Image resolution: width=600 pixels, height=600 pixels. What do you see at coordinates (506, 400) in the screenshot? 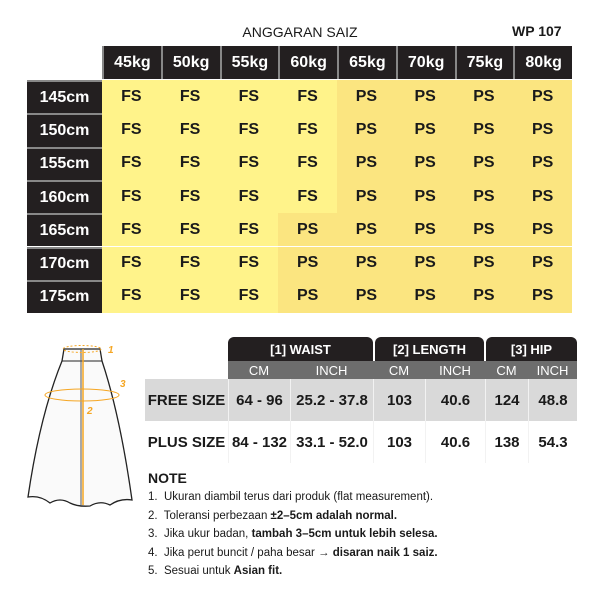
I see `measure-cell: 124` at bounding box center [506, 400].